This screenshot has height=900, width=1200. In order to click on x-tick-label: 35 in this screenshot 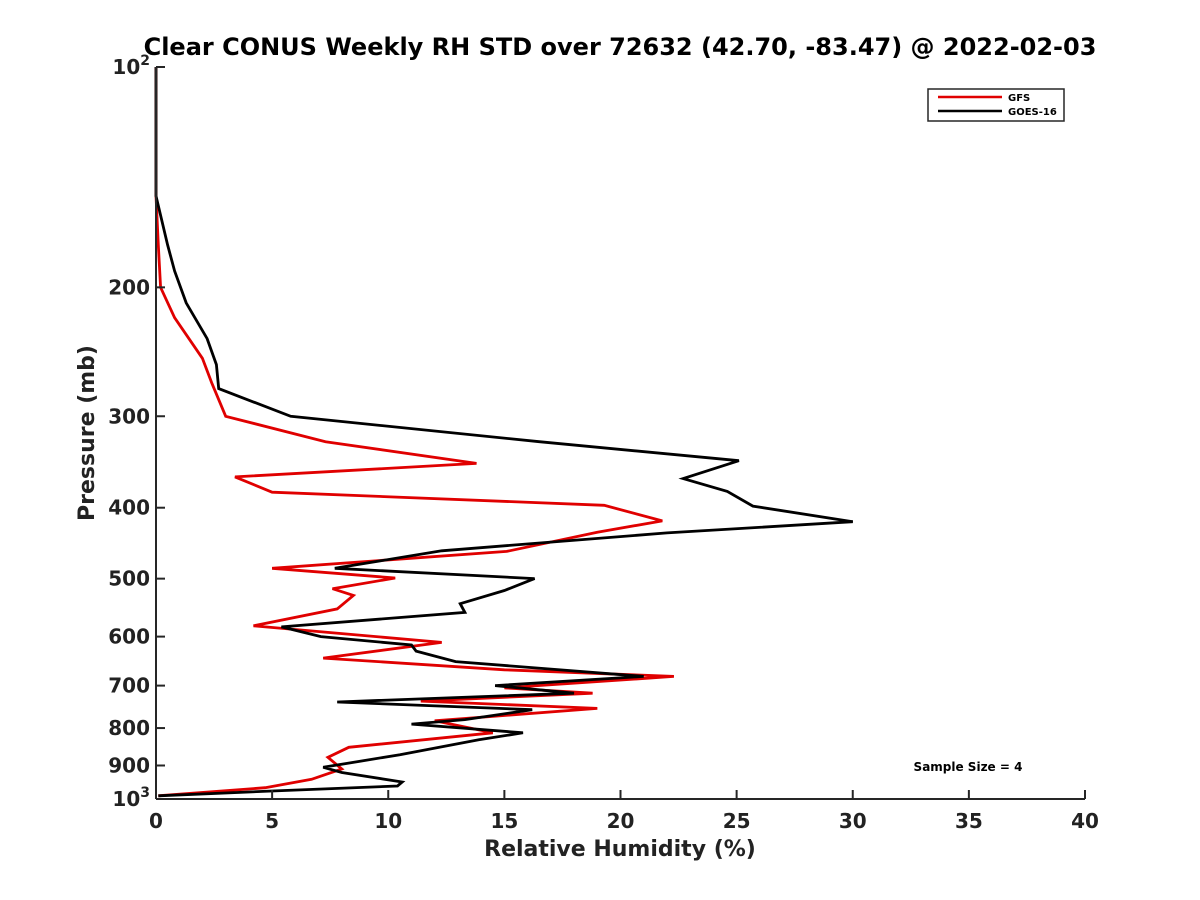, I will do `click(969, 821)`.